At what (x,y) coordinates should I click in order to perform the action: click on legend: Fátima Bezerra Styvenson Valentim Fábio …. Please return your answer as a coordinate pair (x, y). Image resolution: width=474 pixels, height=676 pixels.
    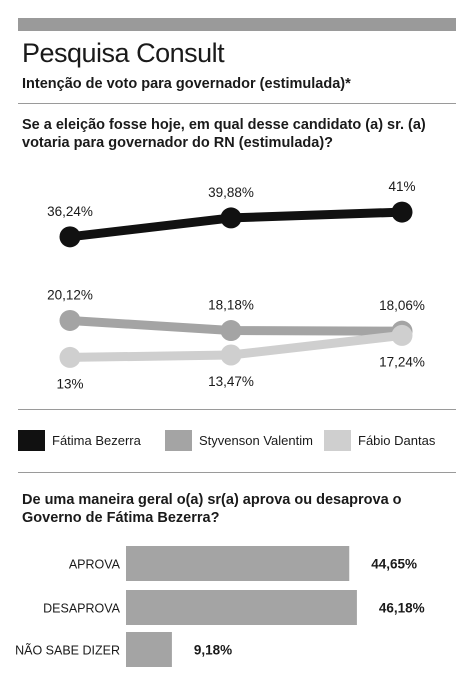
    Looking at the image, I should click on (238, 441).